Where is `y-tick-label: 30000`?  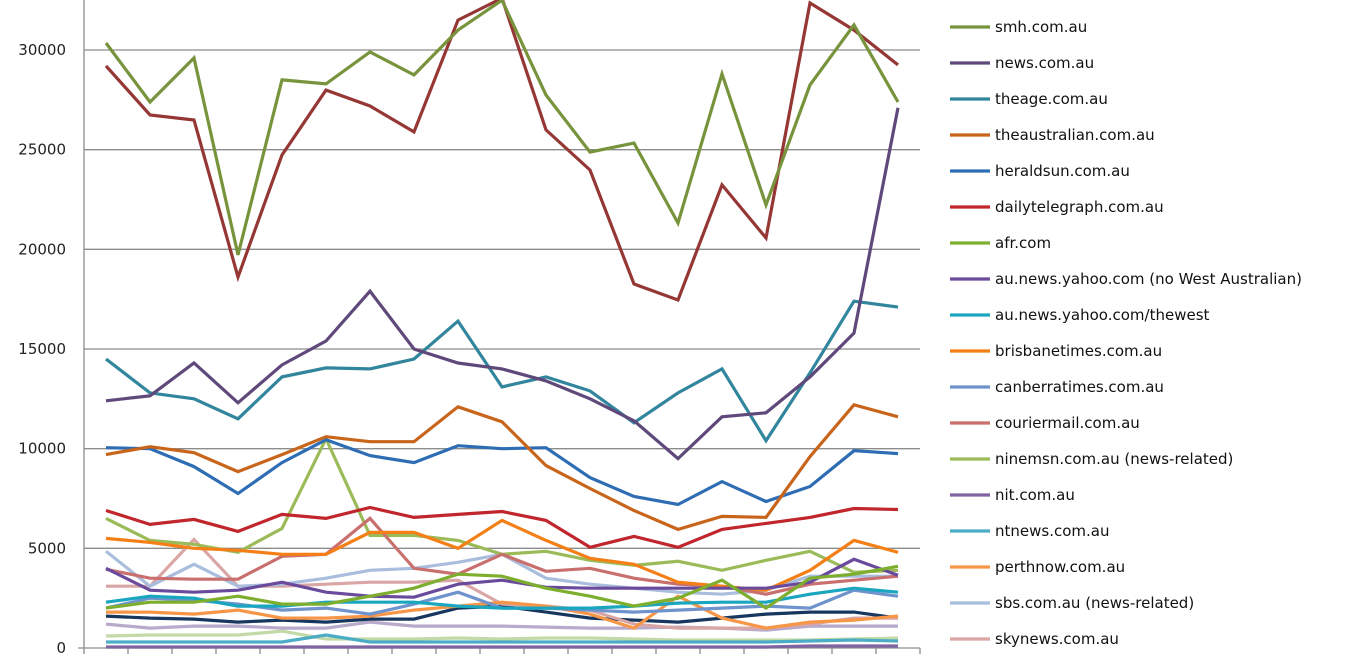 y-tick-label: 30000 is located at coordinates (42, 50).